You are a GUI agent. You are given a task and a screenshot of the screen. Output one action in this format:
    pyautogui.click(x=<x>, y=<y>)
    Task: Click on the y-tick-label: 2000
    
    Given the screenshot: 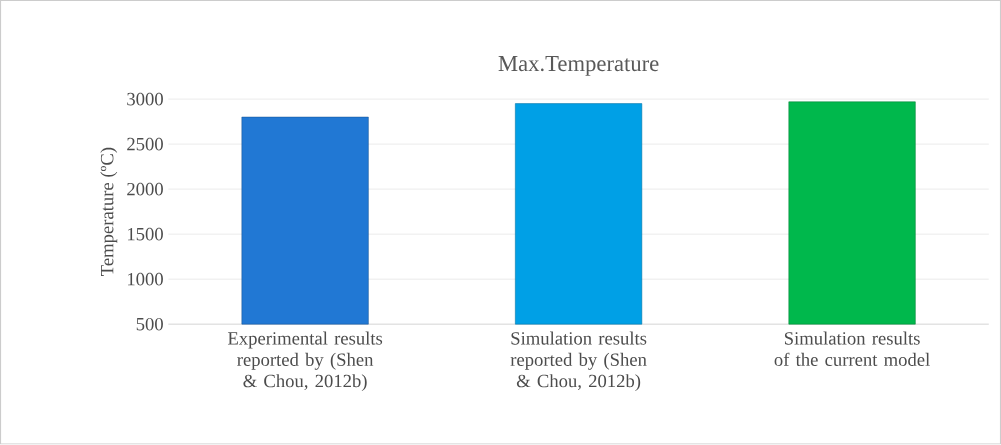 What is the action you would take?
    pyautogui.click(x=145, y=189)
    